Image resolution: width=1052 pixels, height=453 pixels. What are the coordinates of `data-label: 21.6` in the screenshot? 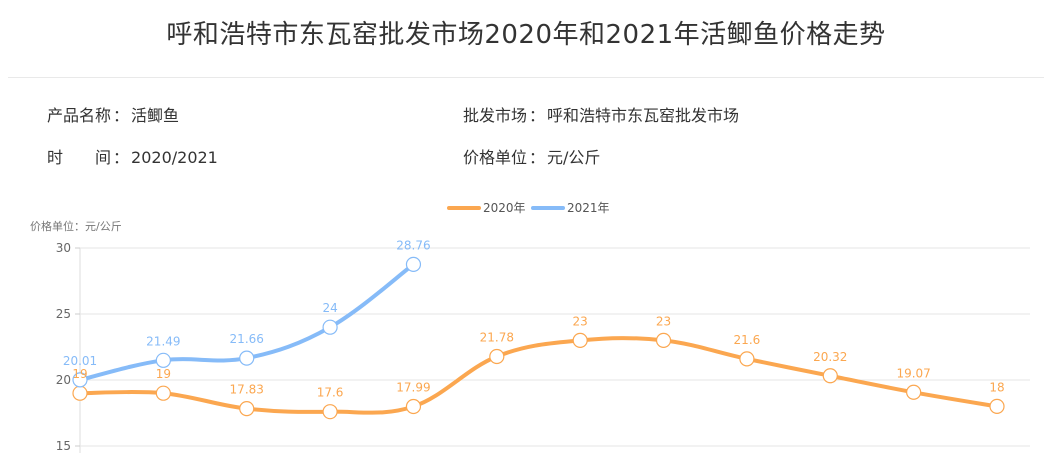 It's located at (747, 340).